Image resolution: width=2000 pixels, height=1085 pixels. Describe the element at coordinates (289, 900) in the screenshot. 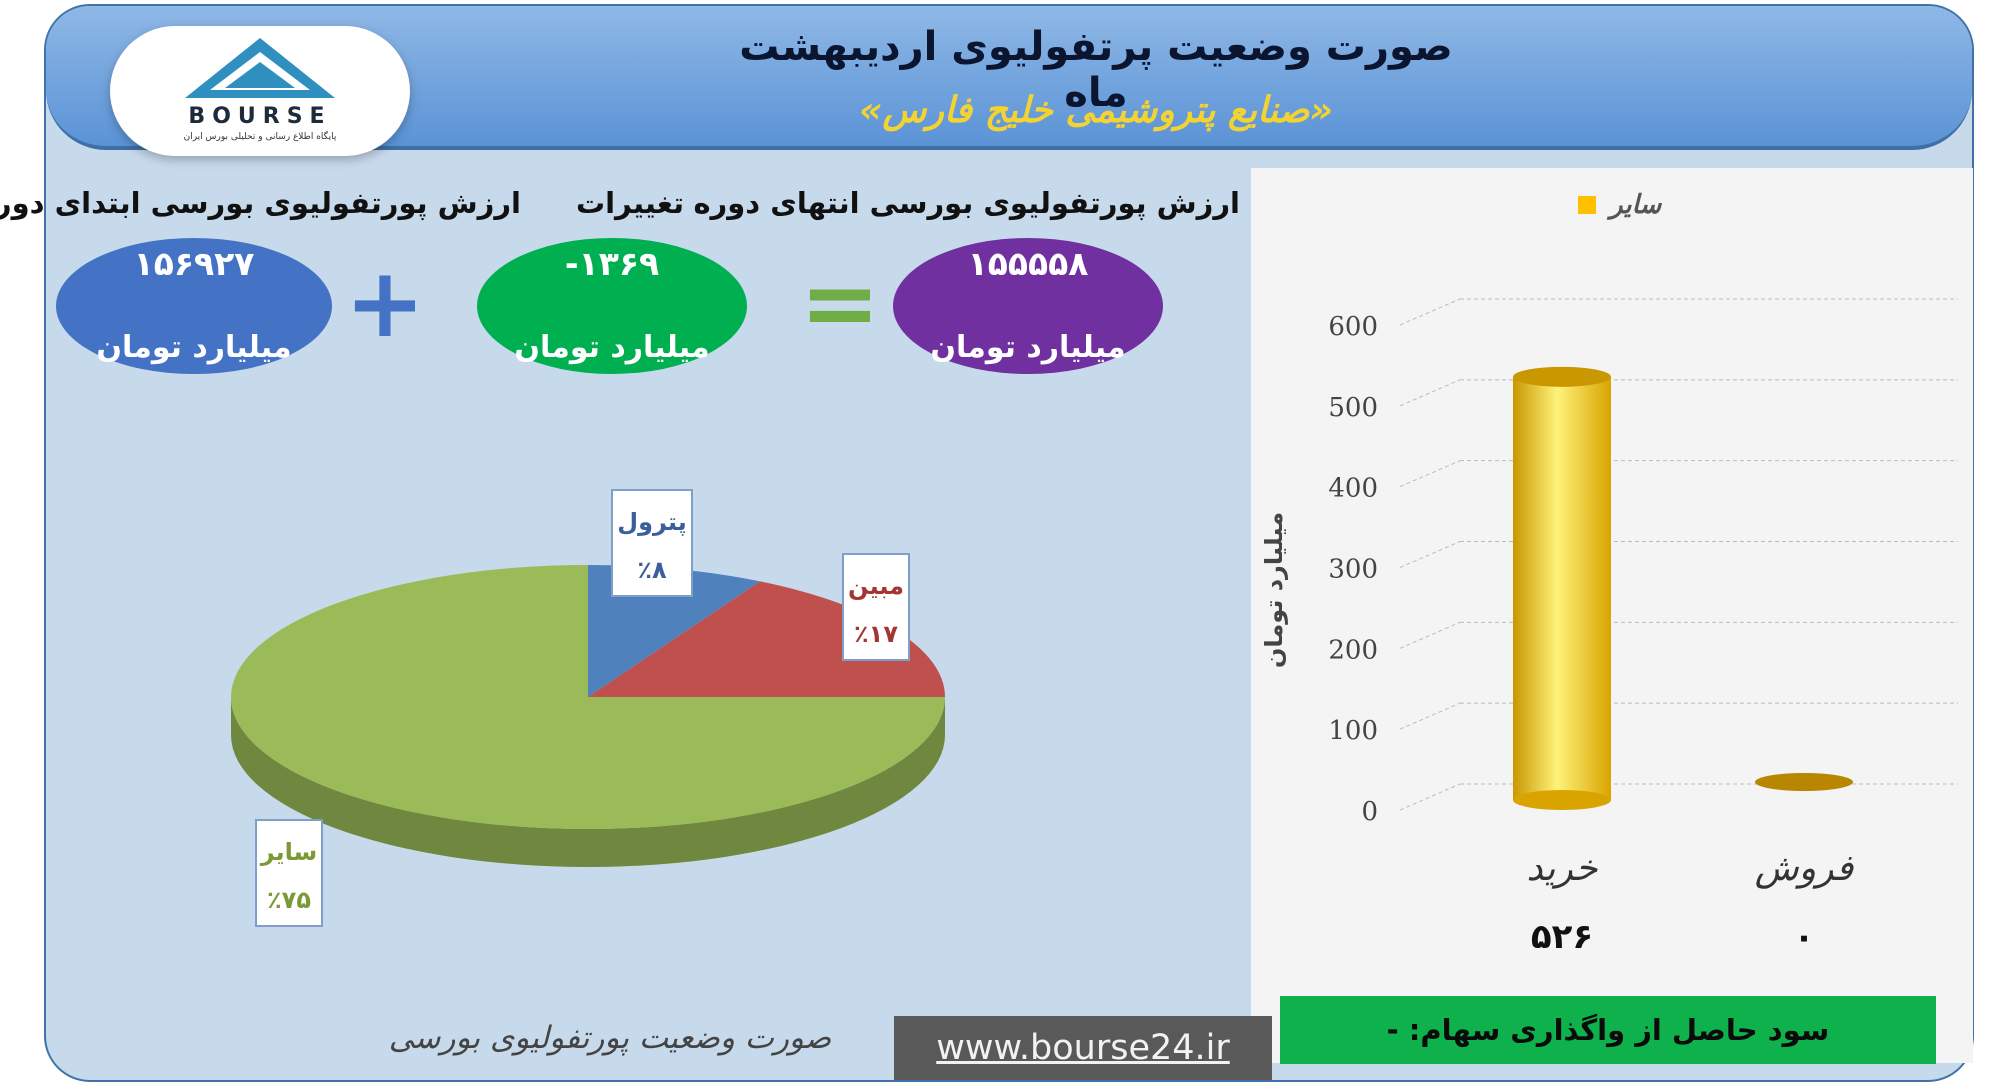

I see `pie-label-percent: ٪۷۵` at that location.